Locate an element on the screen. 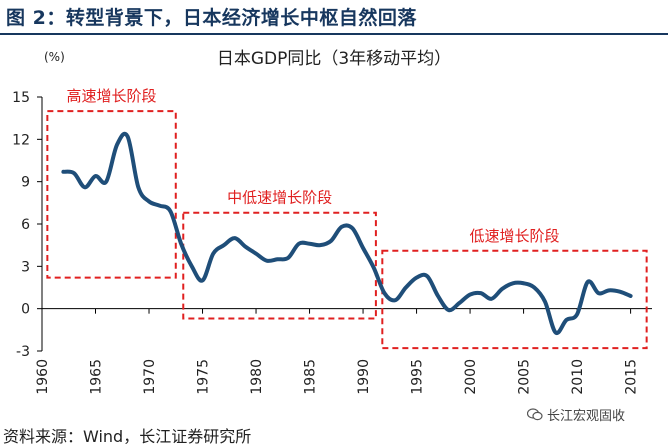  x-tick-label: 2010 is located at coordinates (578, 377).